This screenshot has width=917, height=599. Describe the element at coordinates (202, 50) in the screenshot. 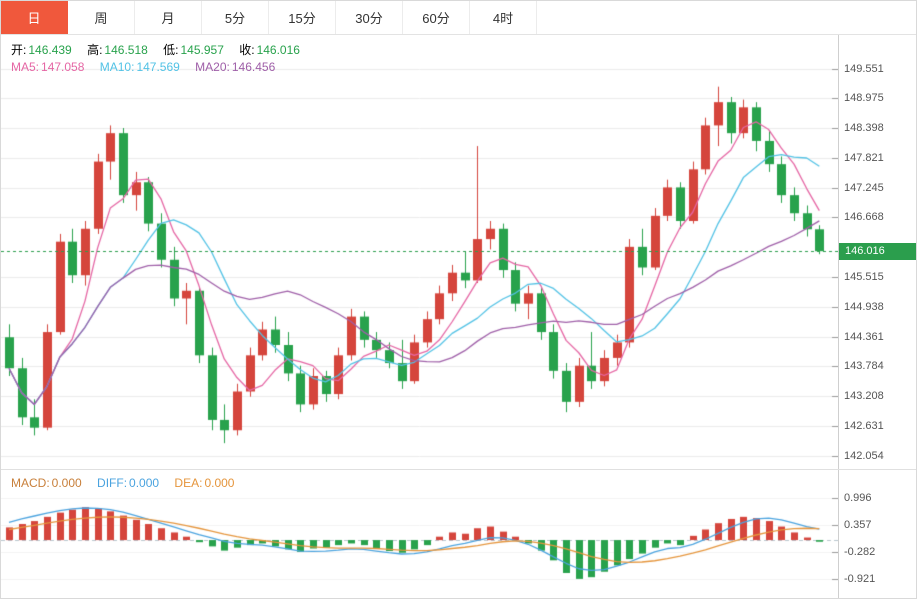

I see `low-value: 145.957` at that location.